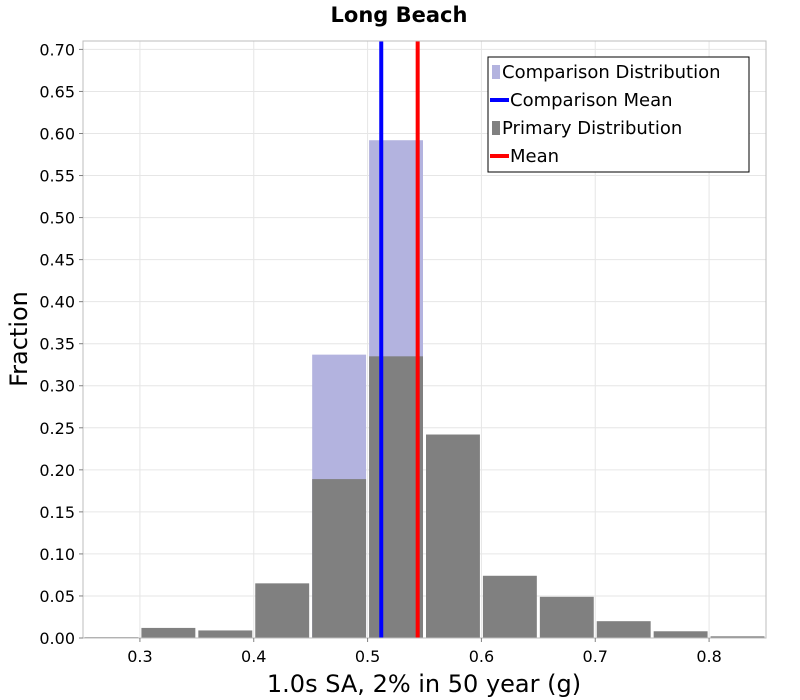 This screenshot has width=800, height=700. I want to click on x-tick-label: 0.7, so click(595, 656).